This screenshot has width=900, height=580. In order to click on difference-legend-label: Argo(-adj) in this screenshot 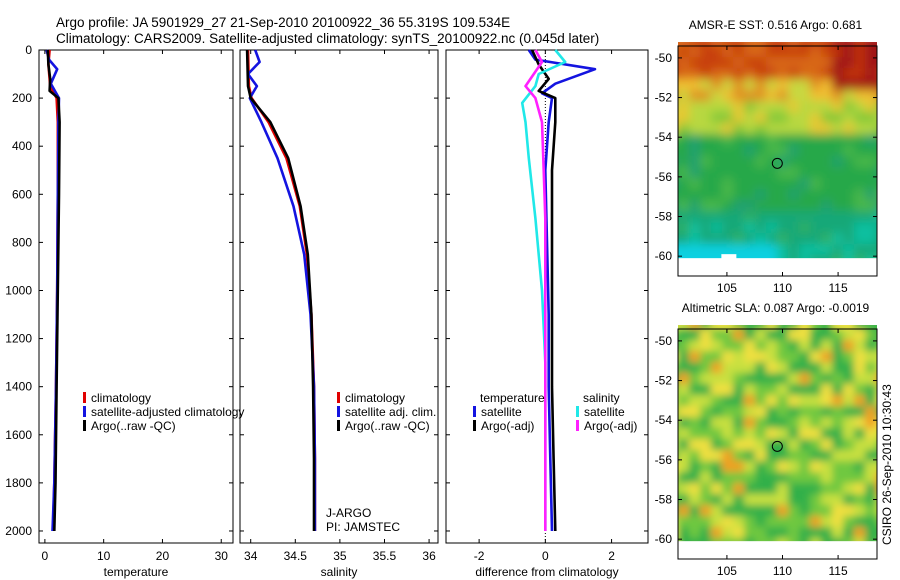, I will do `click(507, 426)`.